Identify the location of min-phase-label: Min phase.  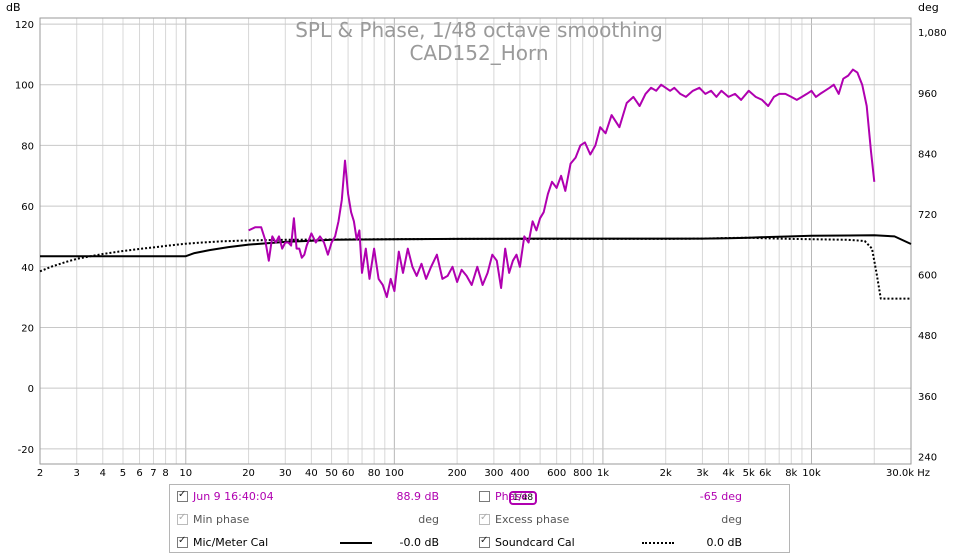
(221, 519).